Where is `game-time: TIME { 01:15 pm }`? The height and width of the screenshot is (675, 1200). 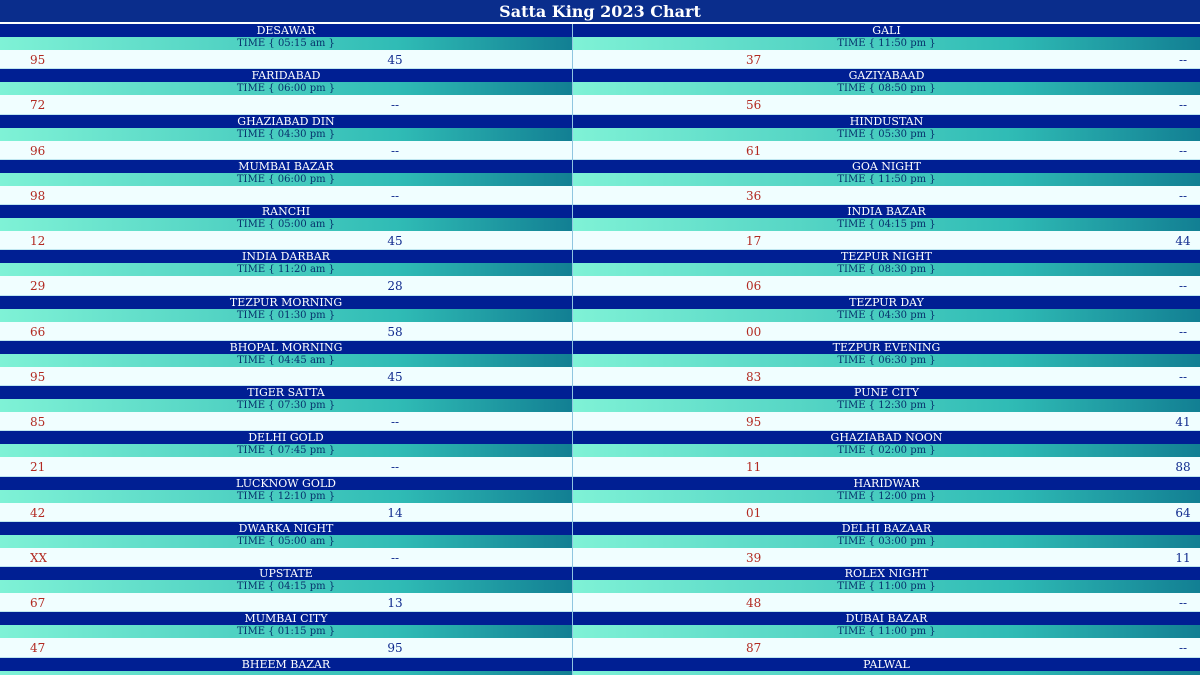 game-time: TIME { 01:15 pm } is located at coordinates (286, 632).